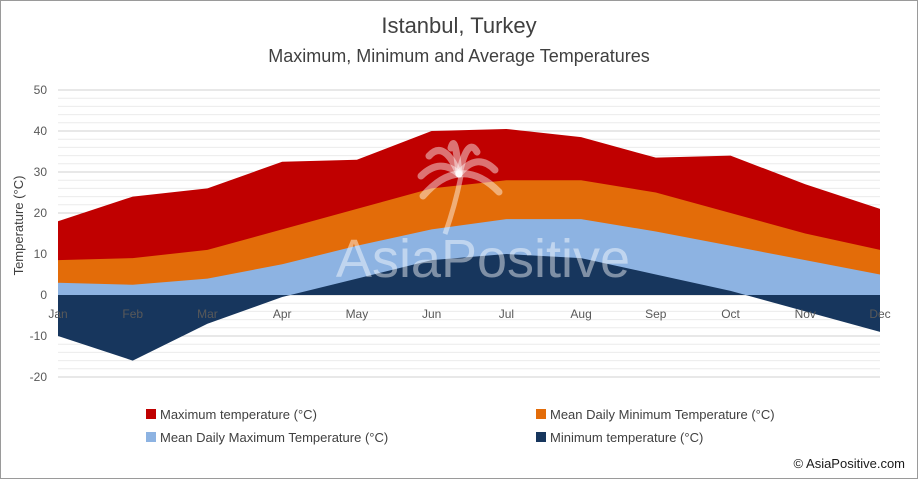  I want to click on x-tick-label: Jan, so click(57, 314).